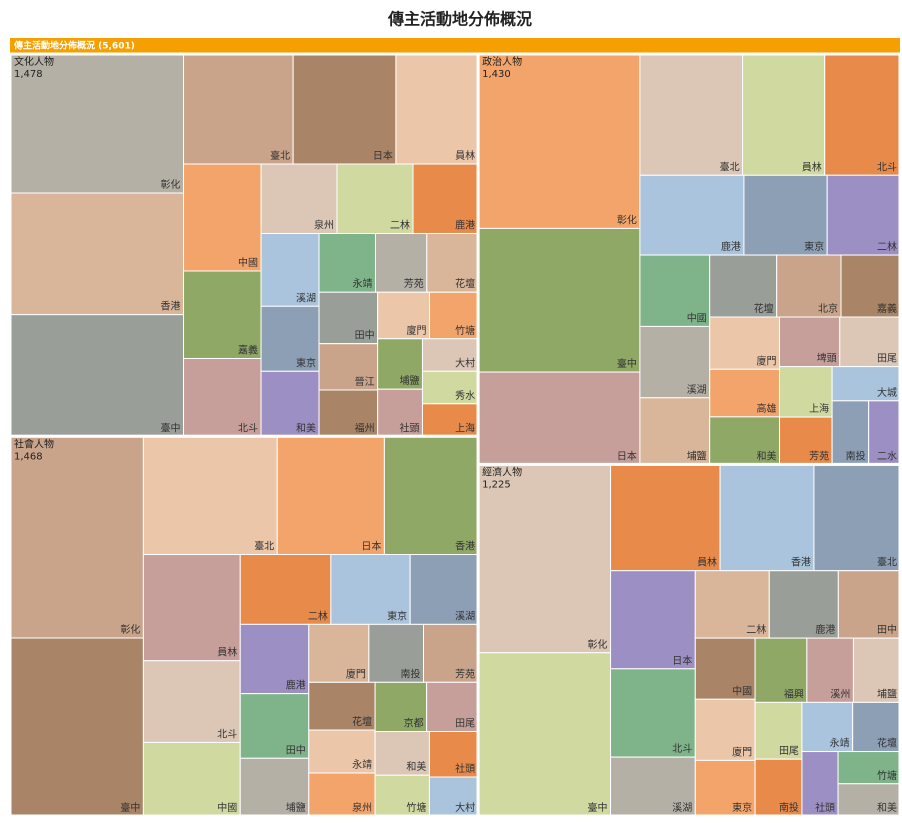  What do you see at coordinates (840, 694) in the screenshot?
I see `cell-label: 溪州` at bounding box center [840, 694].